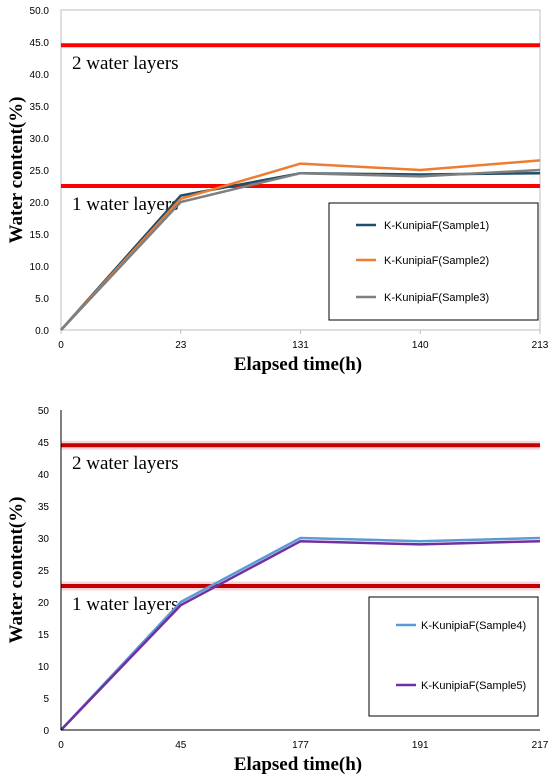 The width and height of the screenshot is (550, 782). What do you see at coordinates (44, 539) in the screenshot?
I see `y-tick-label: 30` at bounding box center [44, 539].